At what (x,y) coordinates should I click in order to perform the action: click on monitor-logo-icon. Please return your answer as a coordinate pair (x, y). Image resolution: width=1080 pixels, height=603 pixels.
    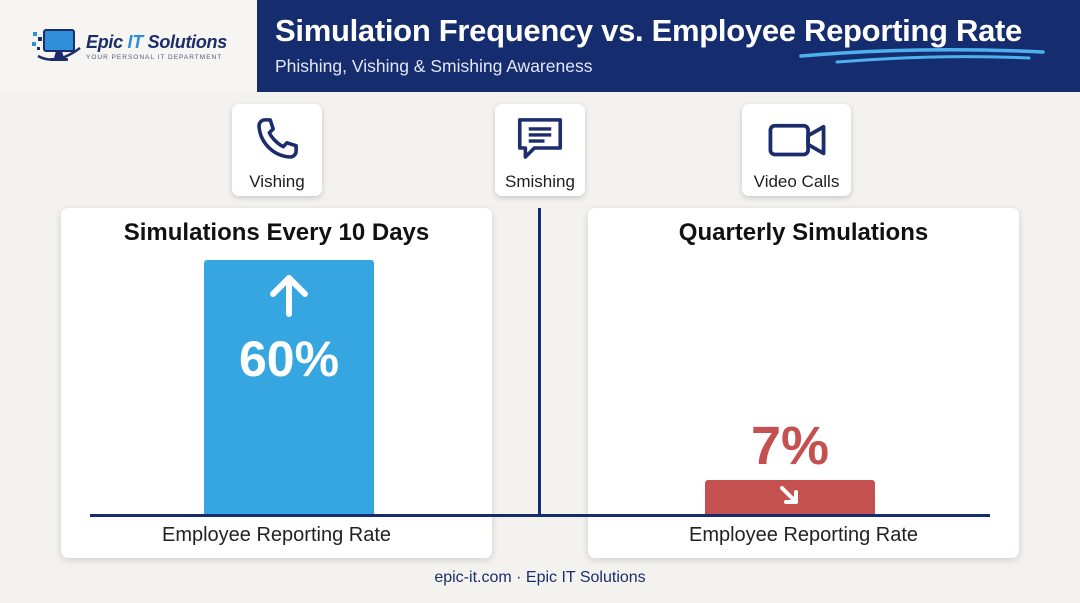
    Looking at the image, I should click on (56, 45).